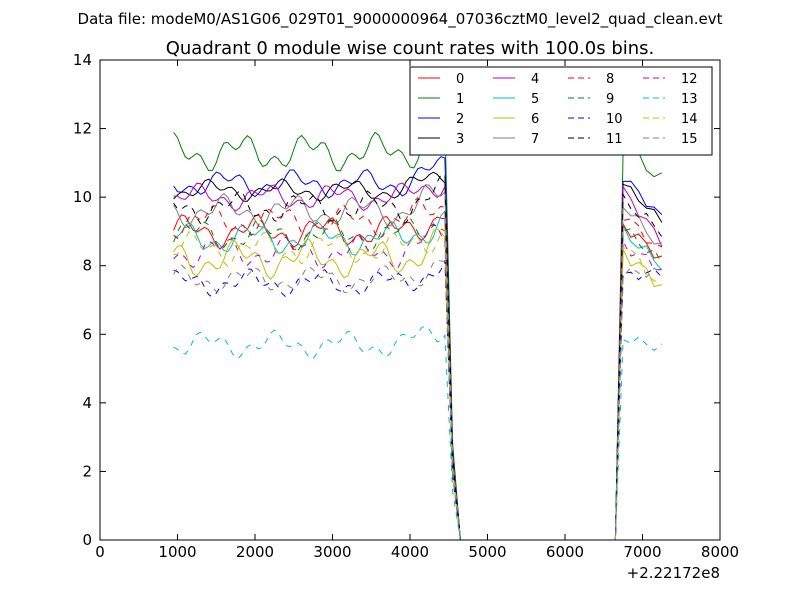 The image size is (800, 600). Describe the element at coordinates (614, 139) in the screenshot. I see `legend-label-11: 11` at that location.